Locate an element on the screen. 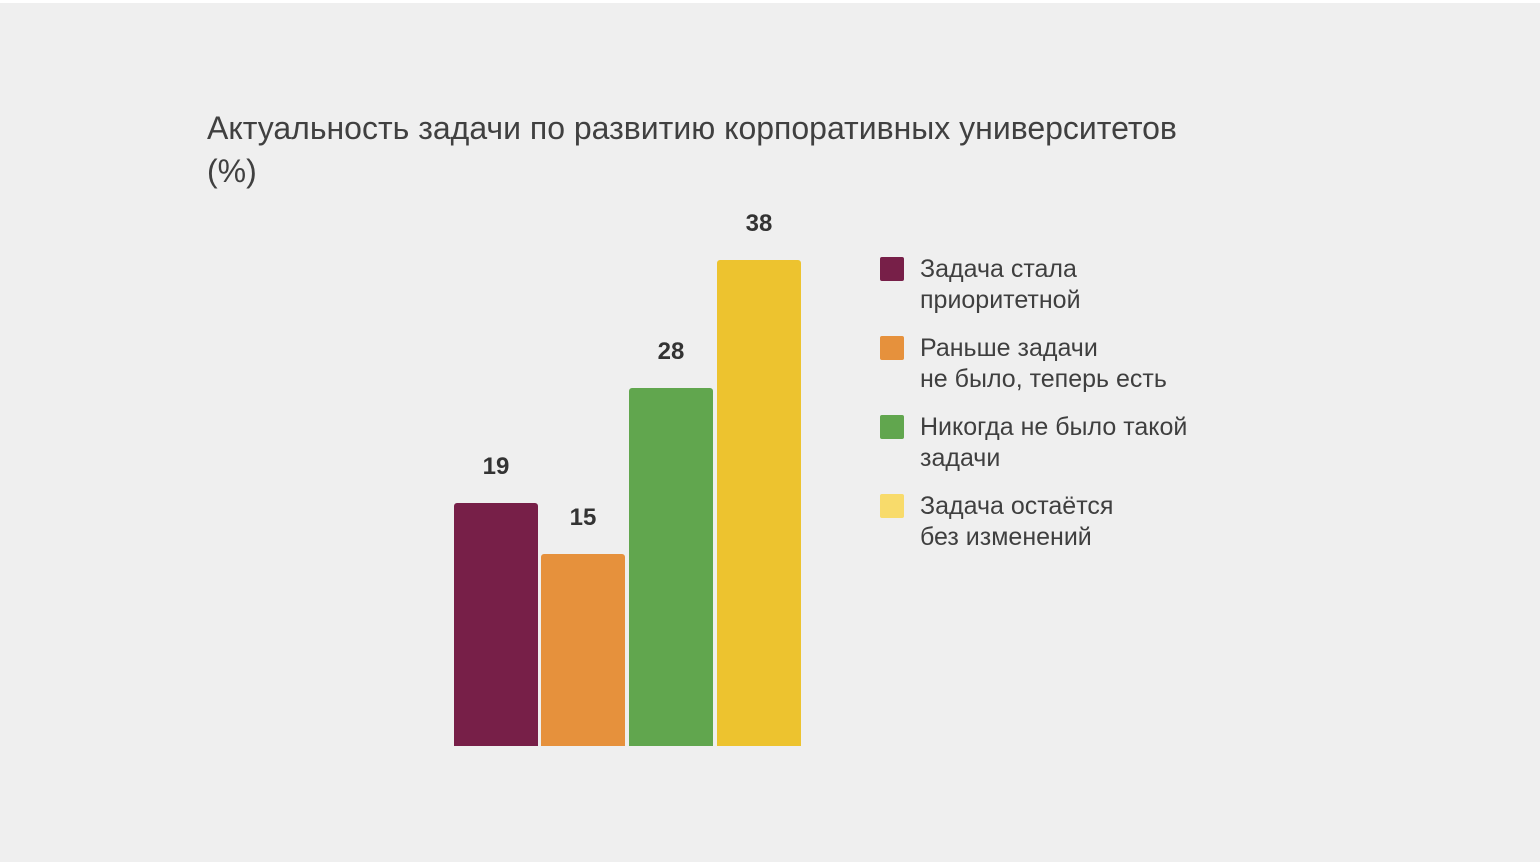 The image size is (1540, 866). legend-label-line: Раньше задачи is located at coordinates (1009, 348).